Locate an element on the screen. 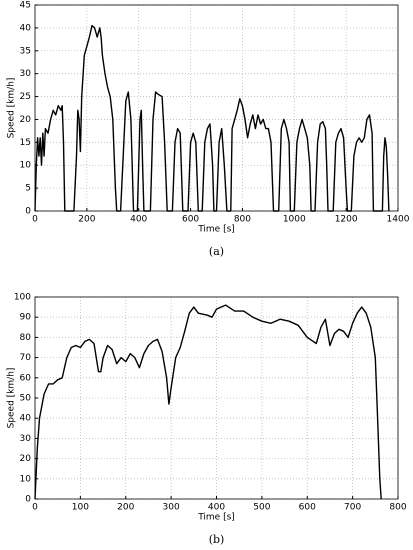  y-tick-label: 45 is located at coordinates (25, 6).